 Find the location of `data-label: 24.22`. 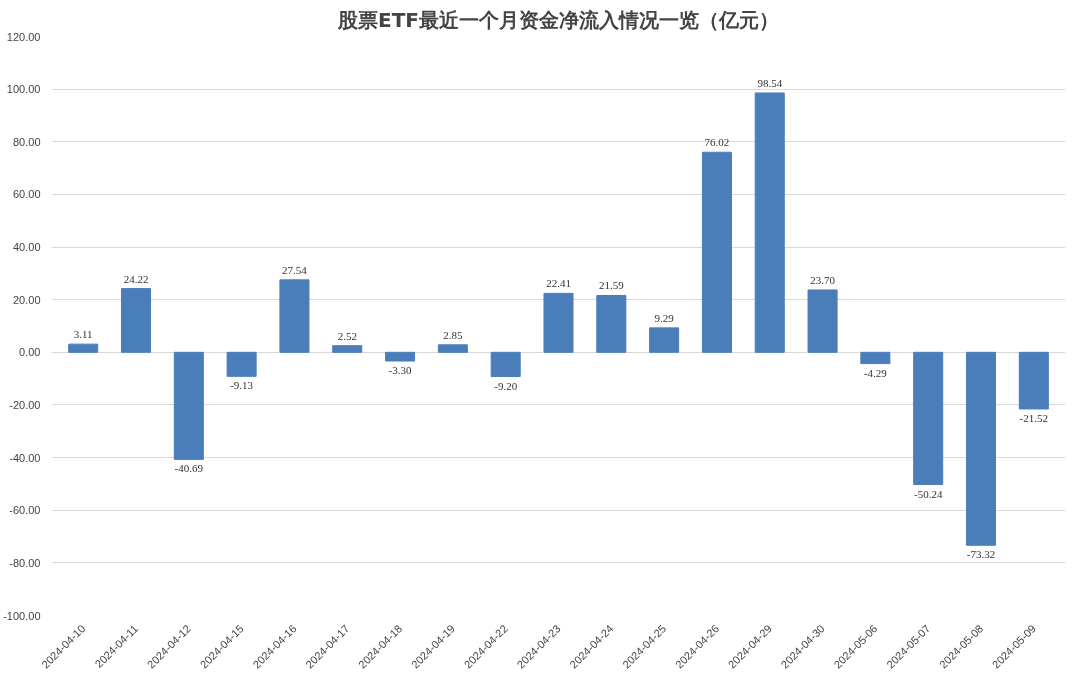

data-label: 24.22 is located at coordinates (136, 278).